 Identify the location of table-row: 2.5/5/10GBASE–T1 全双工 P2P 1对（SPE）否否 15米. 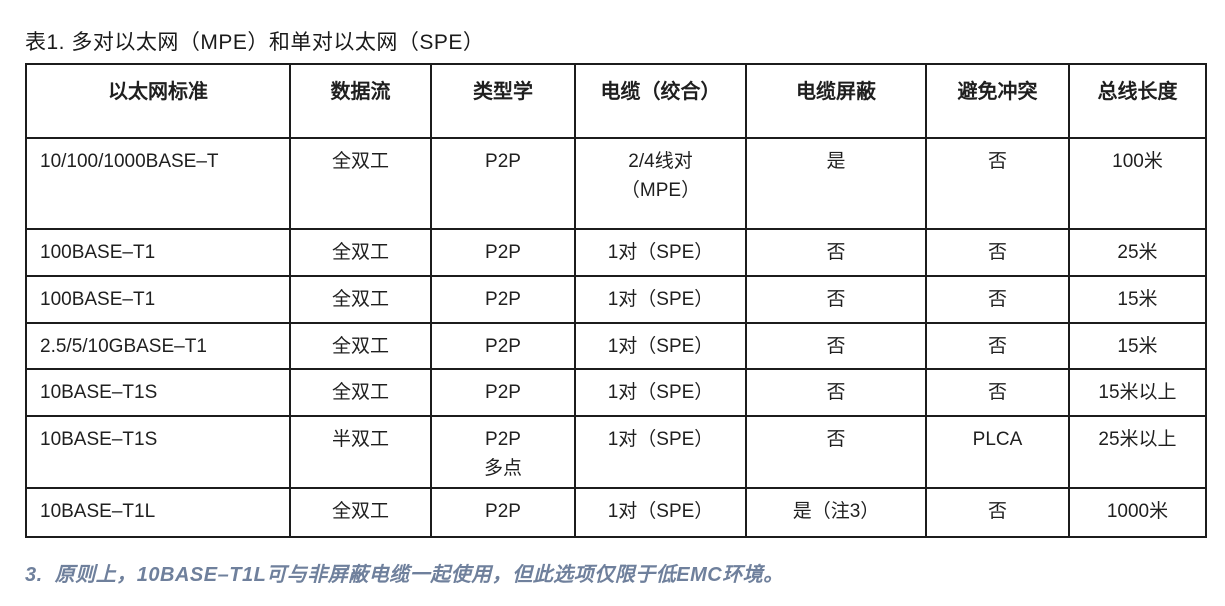
(616, 346).